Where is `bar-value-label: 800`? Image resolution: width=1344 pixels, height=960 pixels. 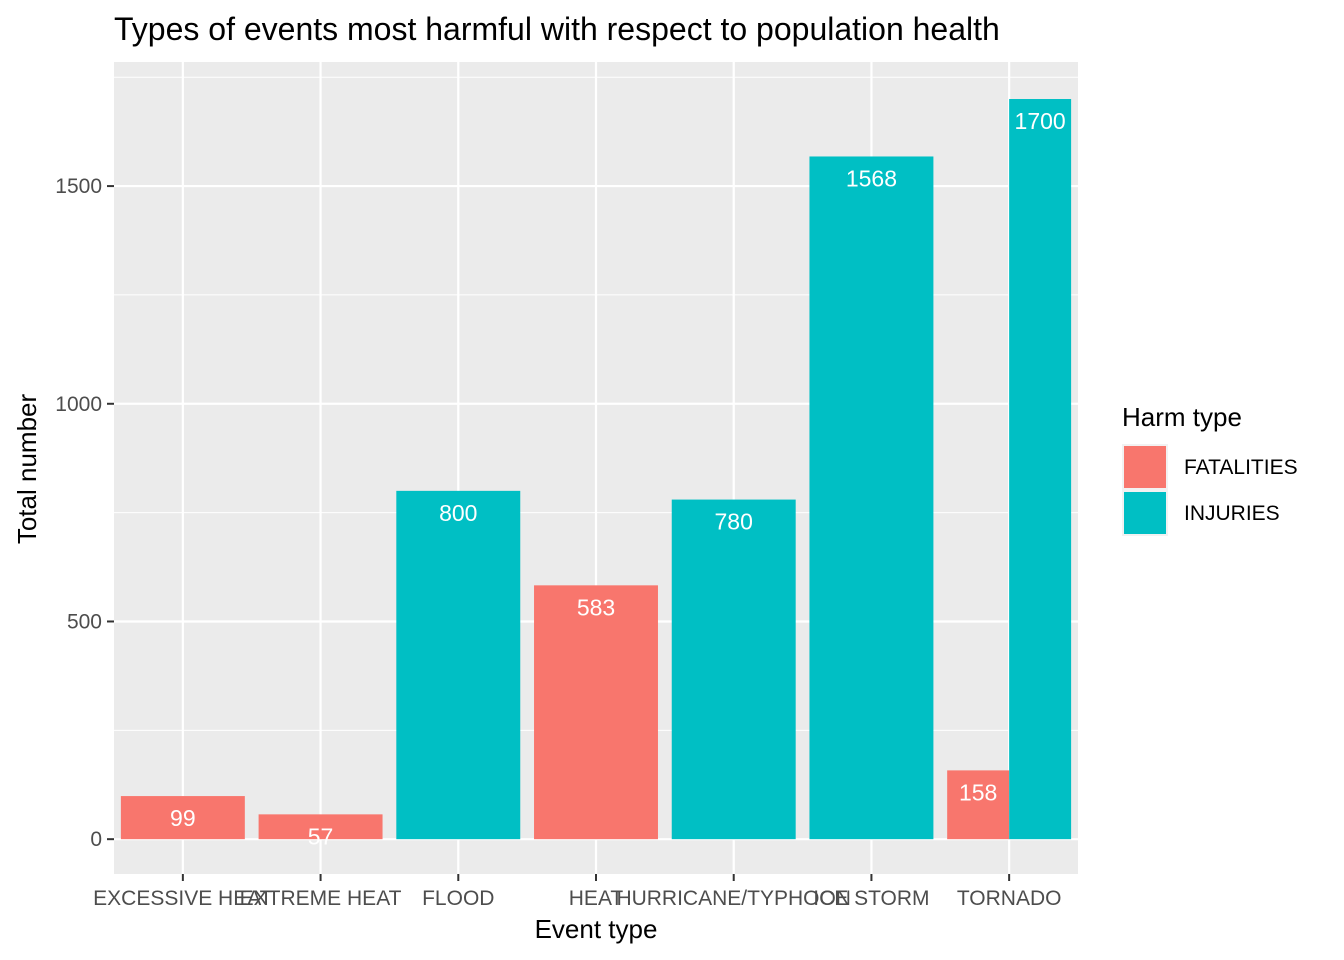 bar-value-label: 800 is located at coordinates (458, 513).